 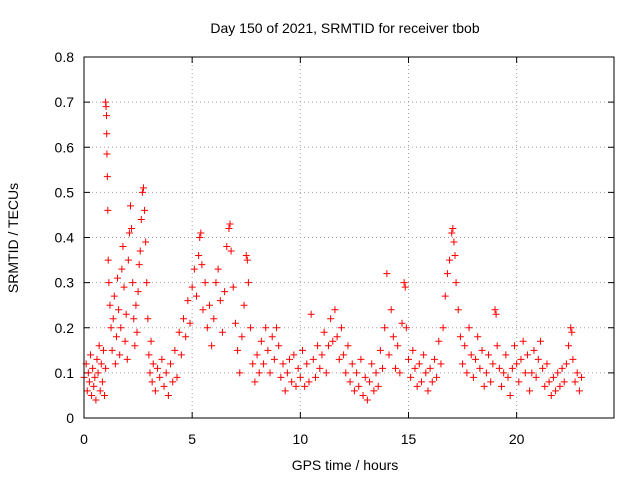 What do you see at coordinates (65, 373) in the screenshot?
I see `y-tick-label: 0.1` at bounding box center [65, 373].